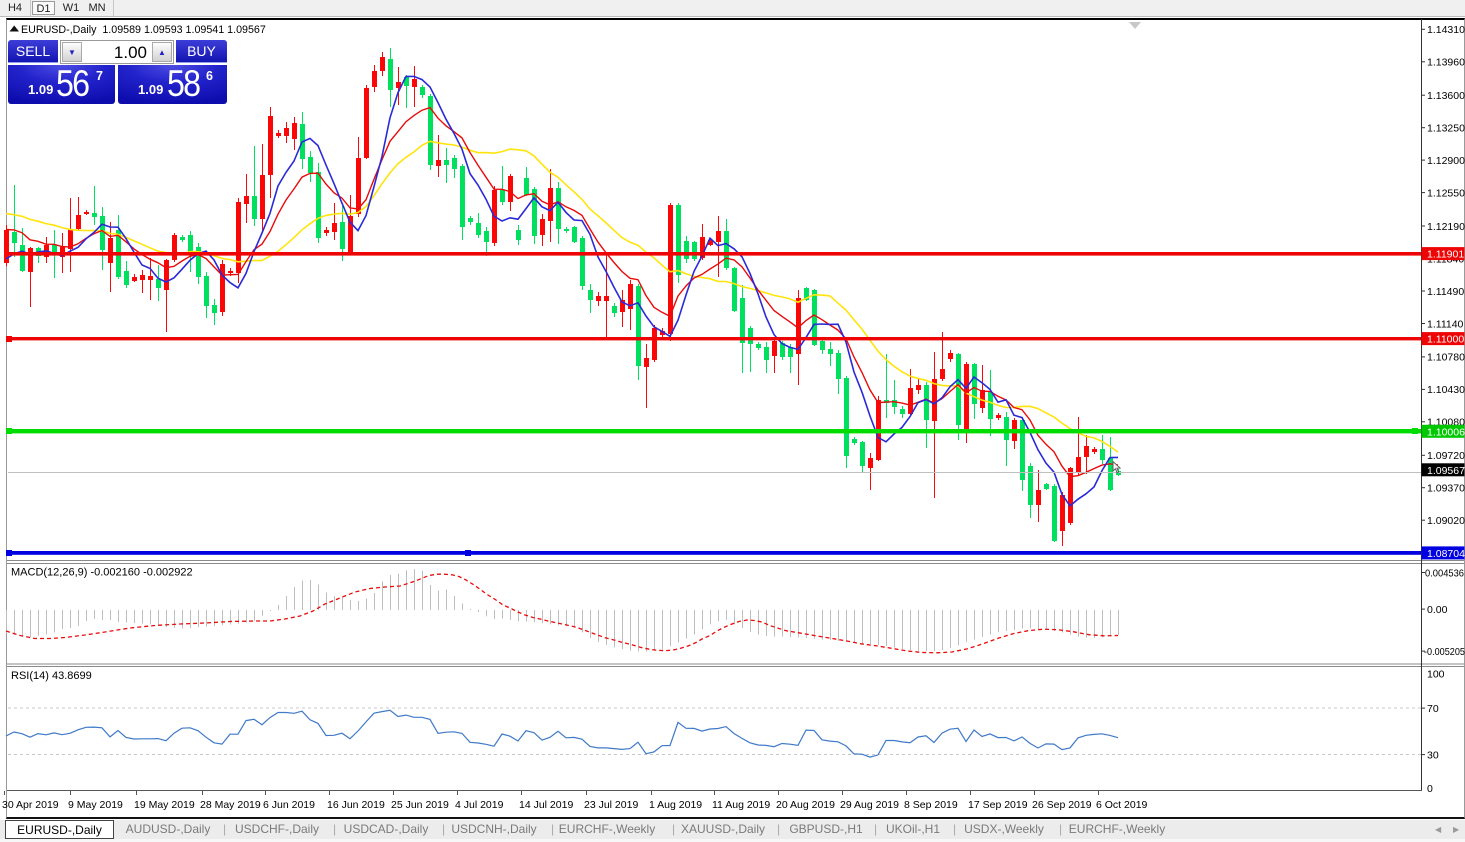 Image resolution: width=1465 pixels, height=842 pixels. I want to click on svg-text: 28 May 2019, so click(230, 805).